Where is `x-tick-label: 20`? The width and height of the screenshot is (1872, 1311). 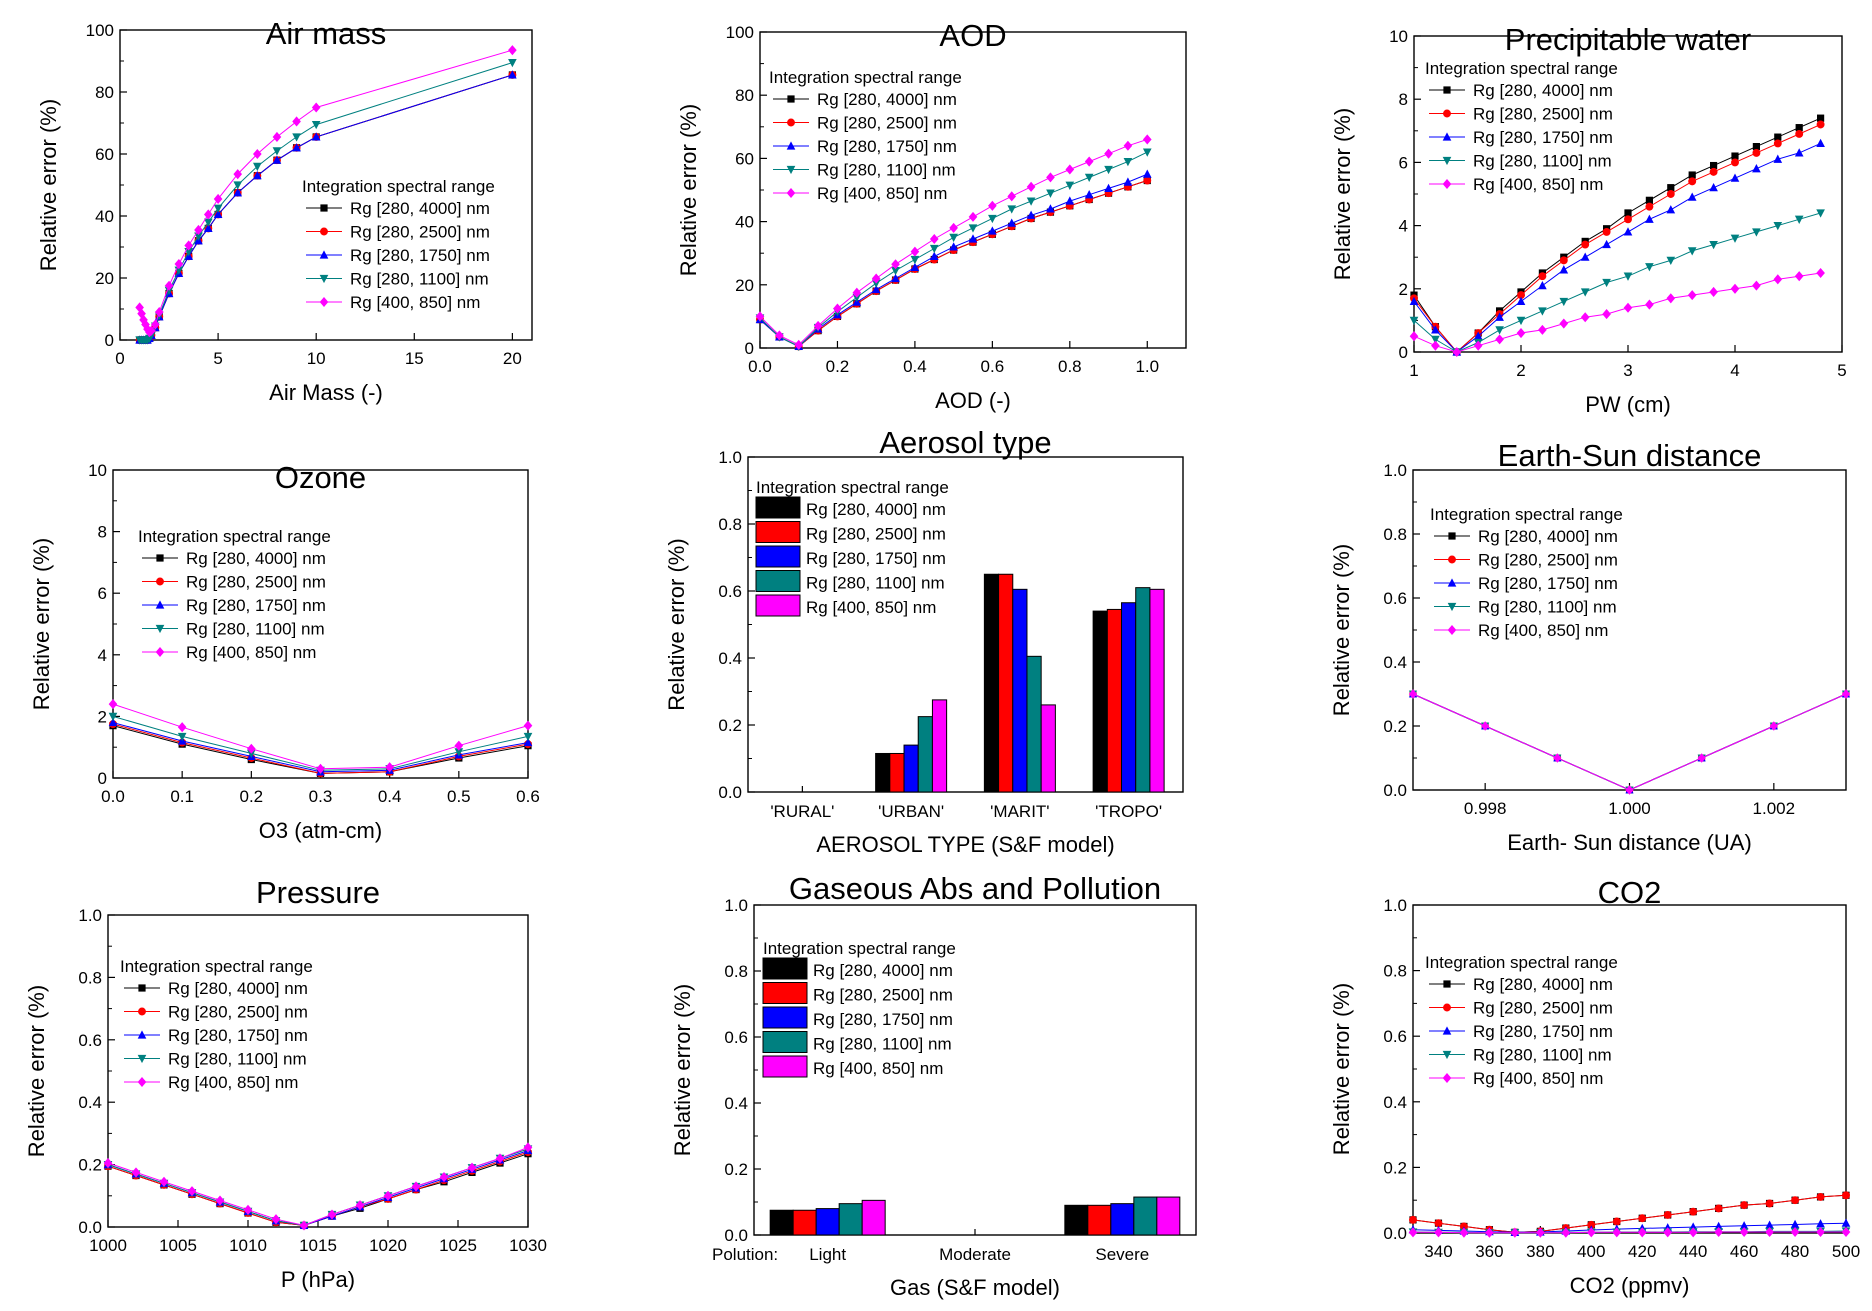 x-tick-label: 20 is located at coordinates (512, 358).